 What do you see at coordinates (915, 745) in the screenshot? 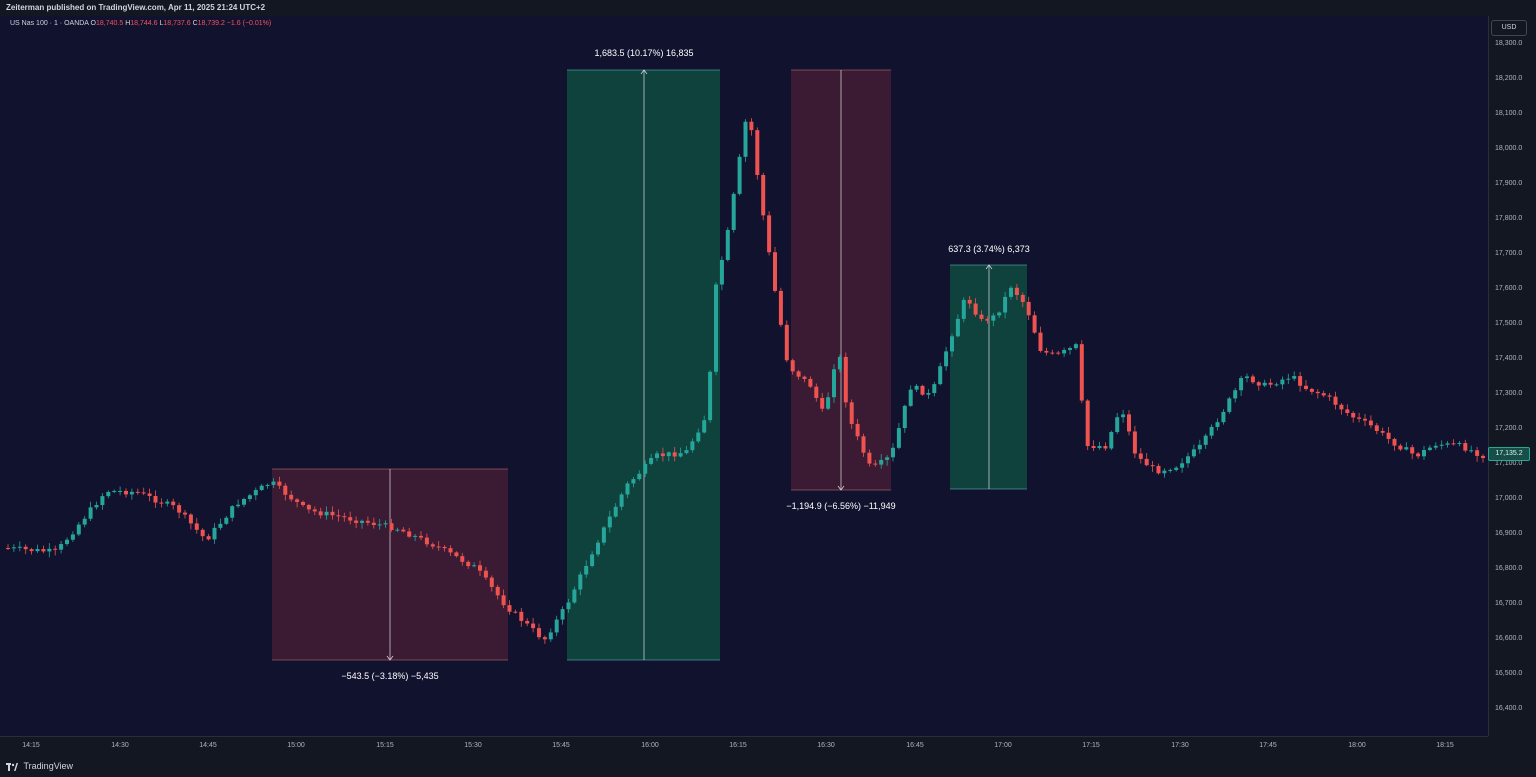
I see `time-tick: 16:45` at bounding box center [915, 745].